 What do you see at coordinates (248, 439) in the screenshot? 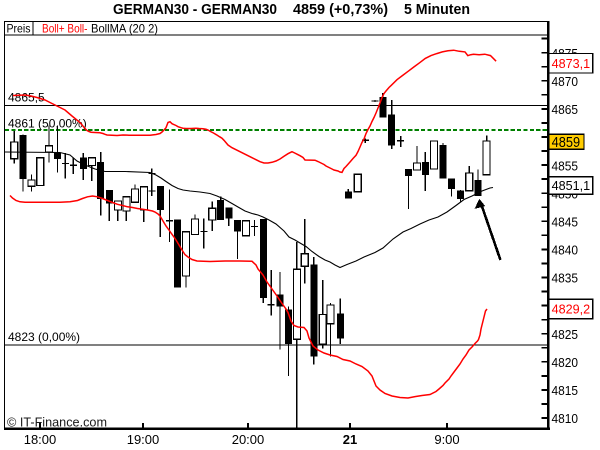
I see `svg-text: 20:00` at bounding box center [248, 439].